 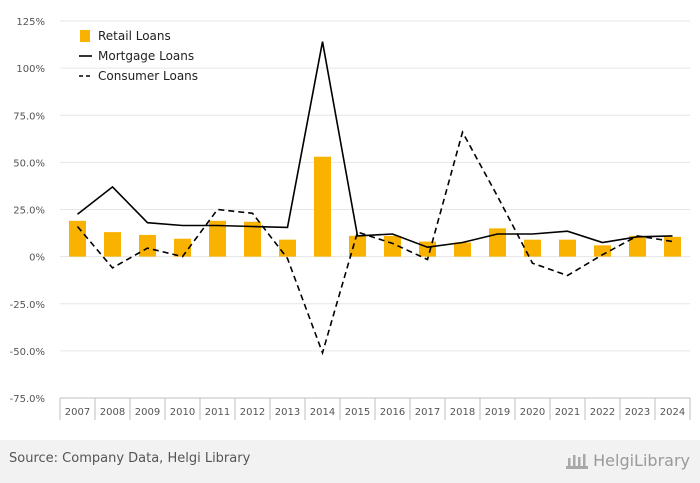 I want to click on x-tick-label: 2010, so click(x=182, y=412).